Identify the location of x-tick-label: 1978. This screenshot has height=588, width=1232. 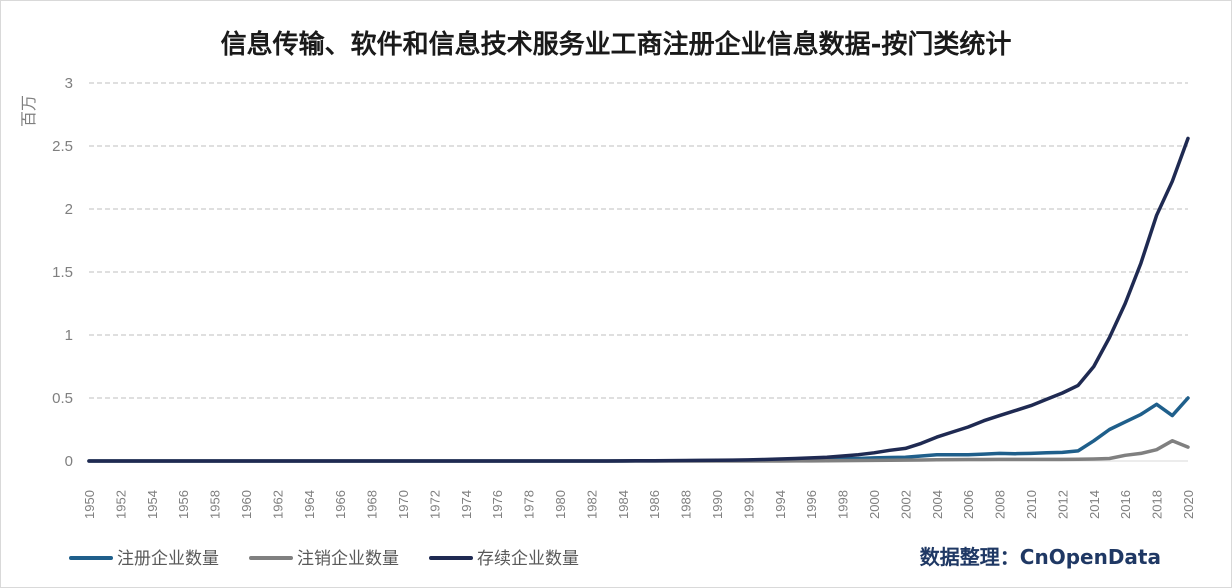
(529, 504).